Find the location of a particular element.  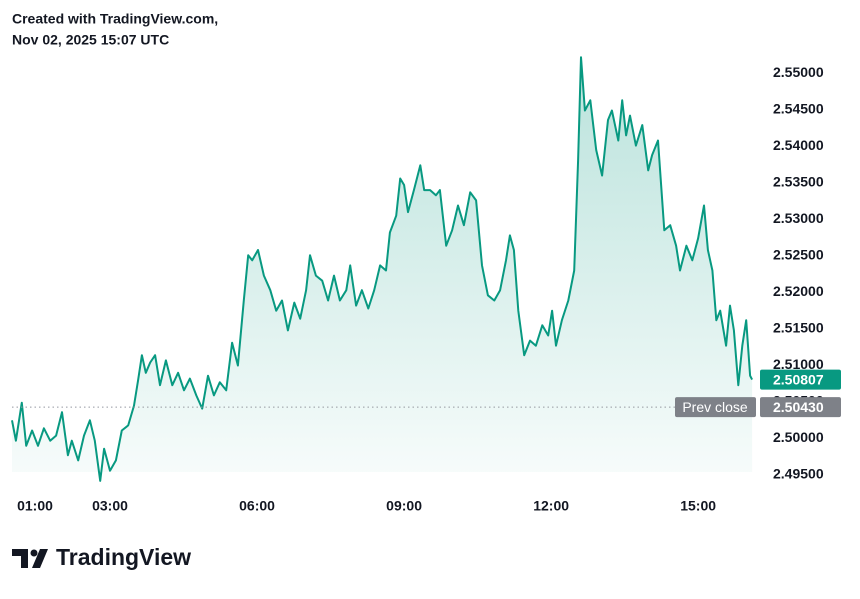

header-line1: Created with TradingView.com, is located at coordinates (115, 19).